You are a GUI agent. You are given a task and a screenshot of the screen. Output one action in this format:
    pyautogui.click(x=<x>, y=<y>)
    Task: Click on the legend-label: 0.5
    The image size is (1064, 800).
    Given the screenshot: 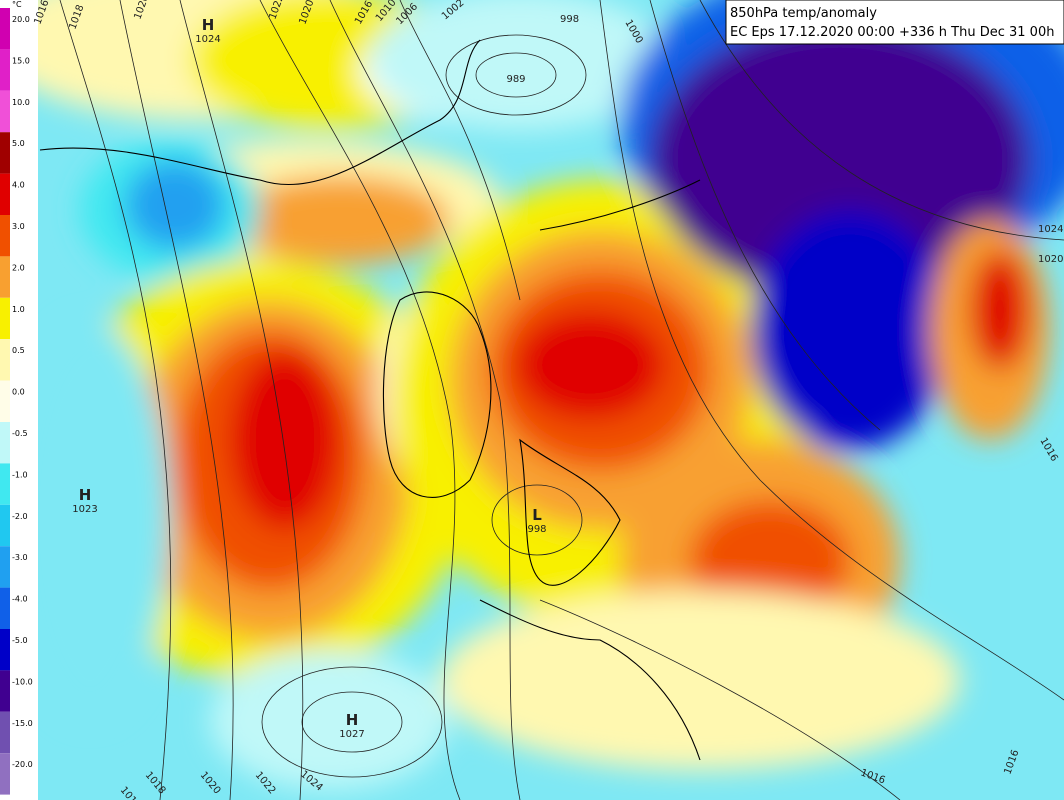 What is the action you would take?
    pyautogui.click(x=18, y=350)
    